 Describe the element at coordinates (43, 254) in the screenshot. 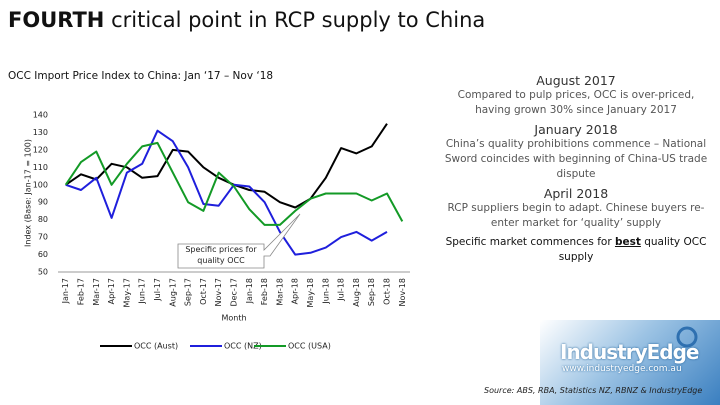

I see `y-tick-label: 60` at that location.